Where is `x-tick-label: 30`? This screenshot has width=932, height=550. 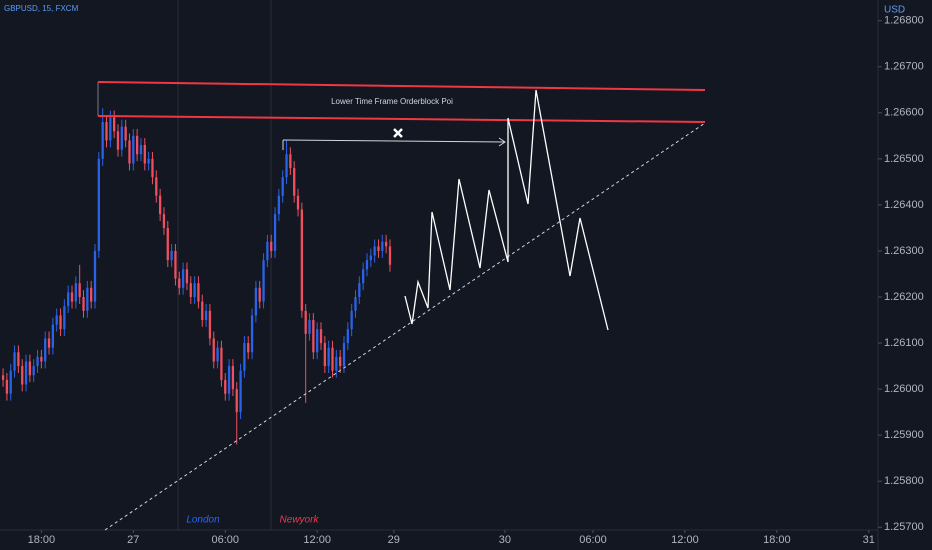 x-tick-label: 30 is located at coordinates (505, 540).